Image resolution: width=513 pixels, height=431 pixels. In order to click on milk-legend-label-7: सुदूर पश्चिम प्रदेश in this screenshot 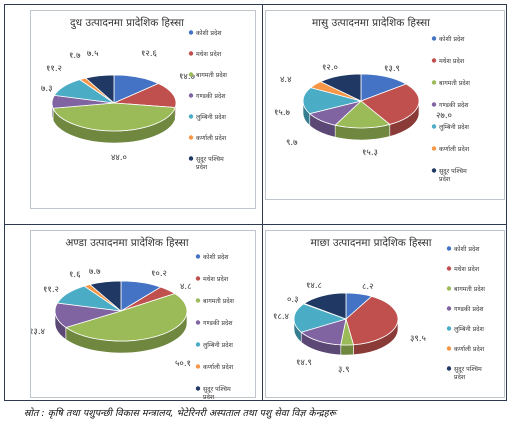, I will do `click(210, 163)`.